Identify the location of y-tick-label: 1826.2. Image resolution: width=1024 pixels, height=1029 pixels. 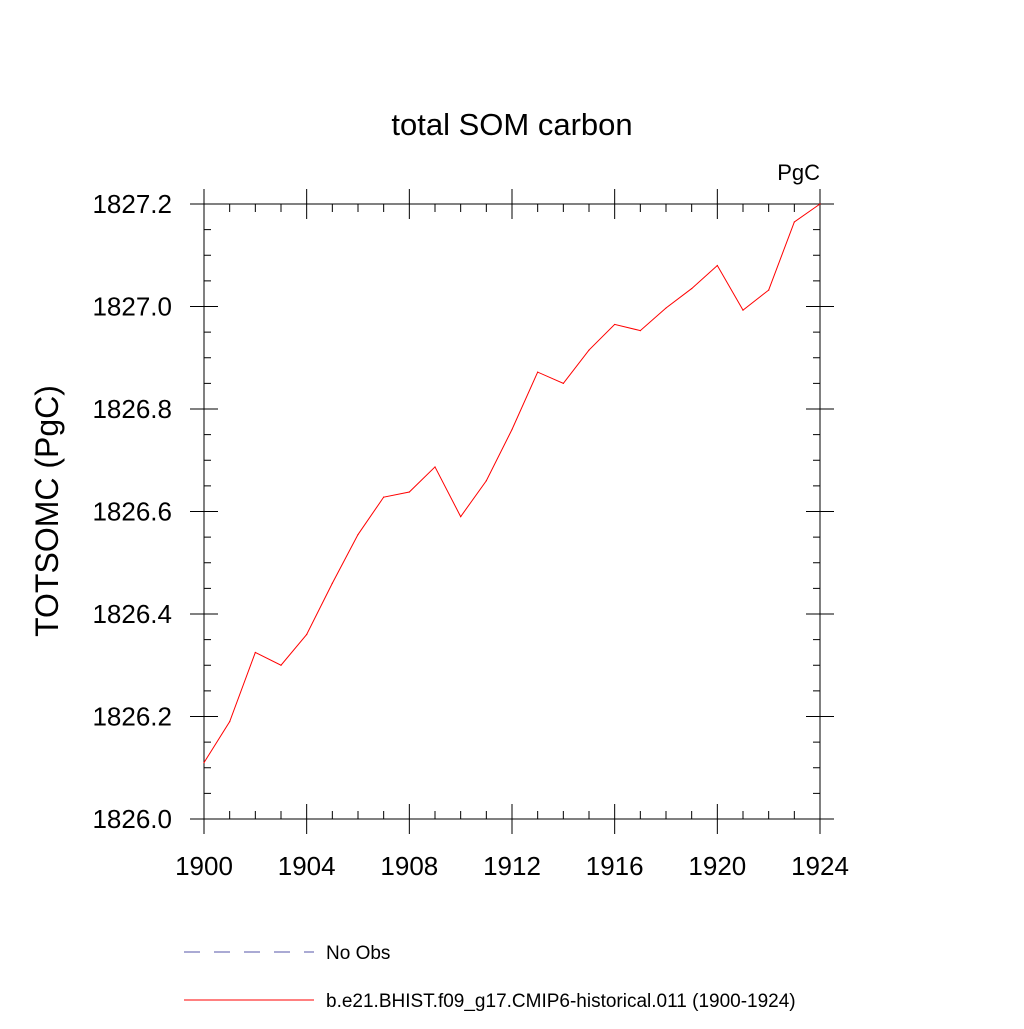
(132, 717).